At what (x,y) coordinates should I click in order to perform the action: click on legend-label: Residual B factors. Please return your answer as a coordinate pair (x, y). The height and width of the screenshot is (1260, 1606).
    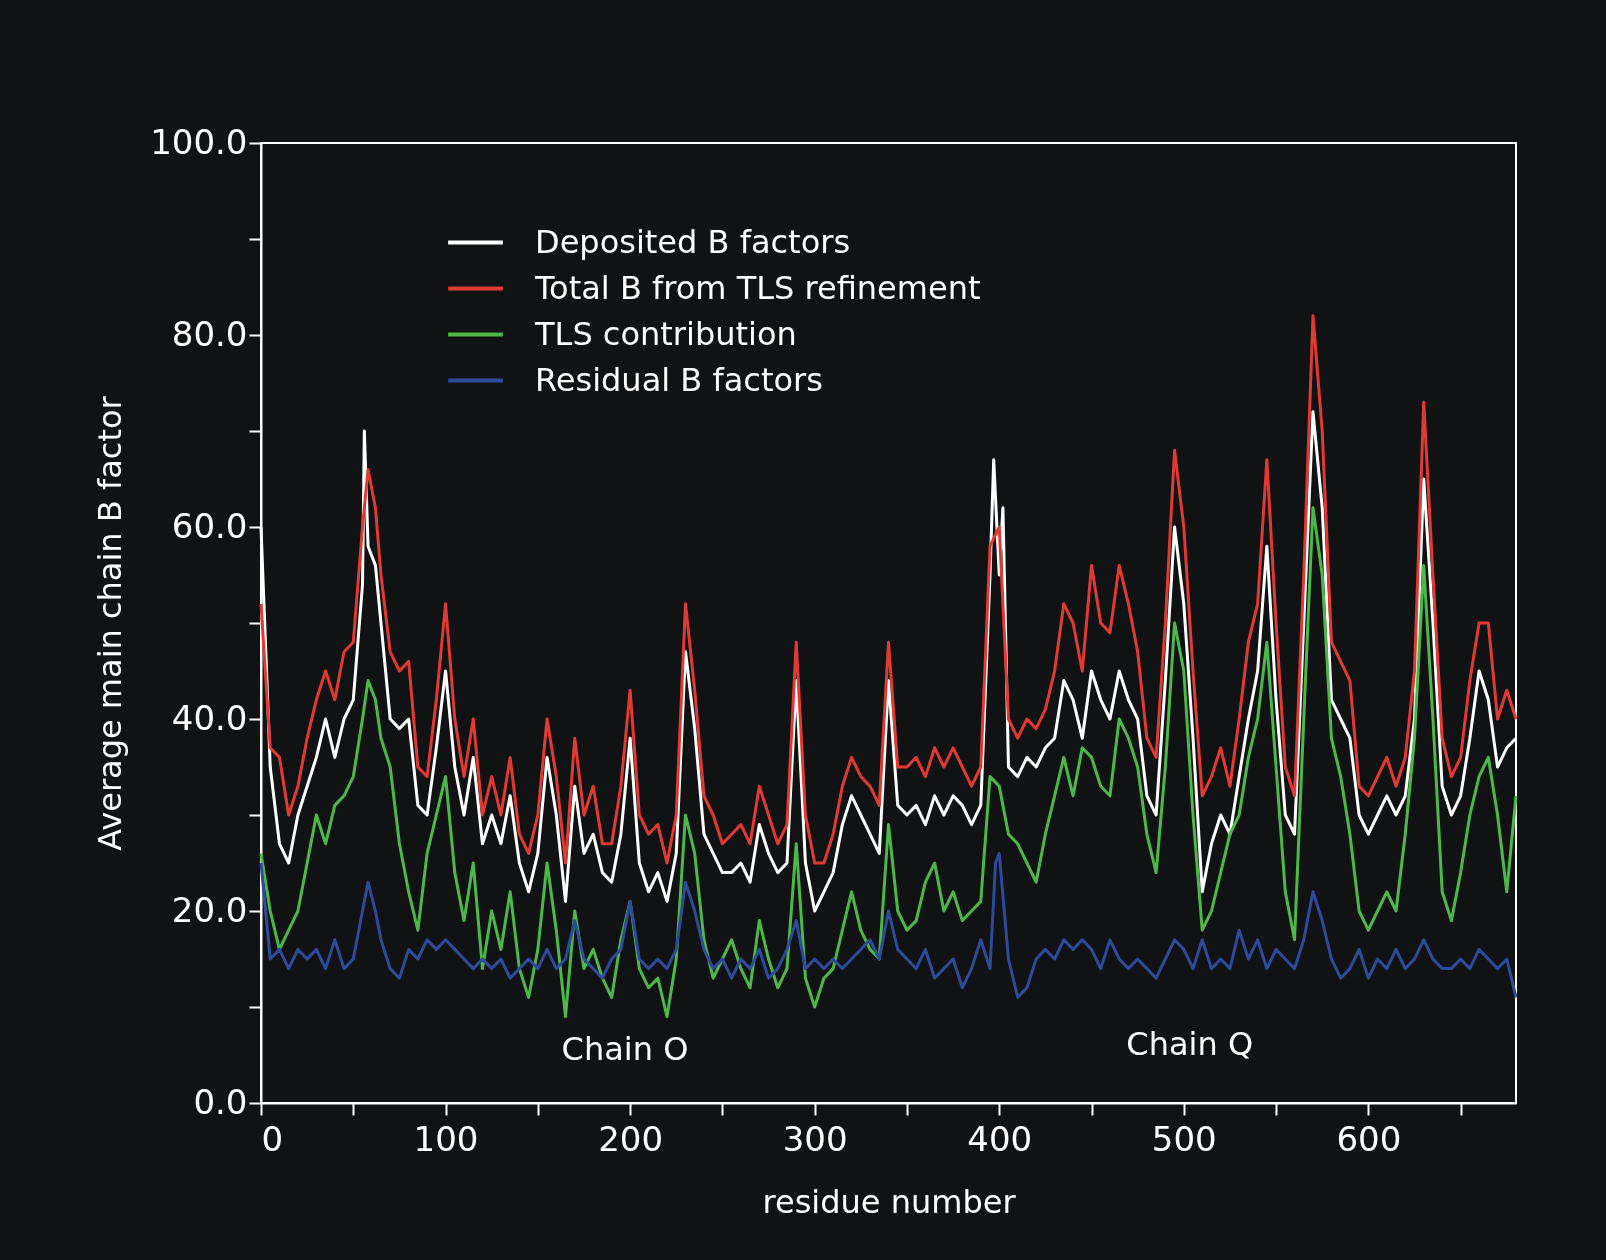
    Looking at the image, I should click on (679, 379).